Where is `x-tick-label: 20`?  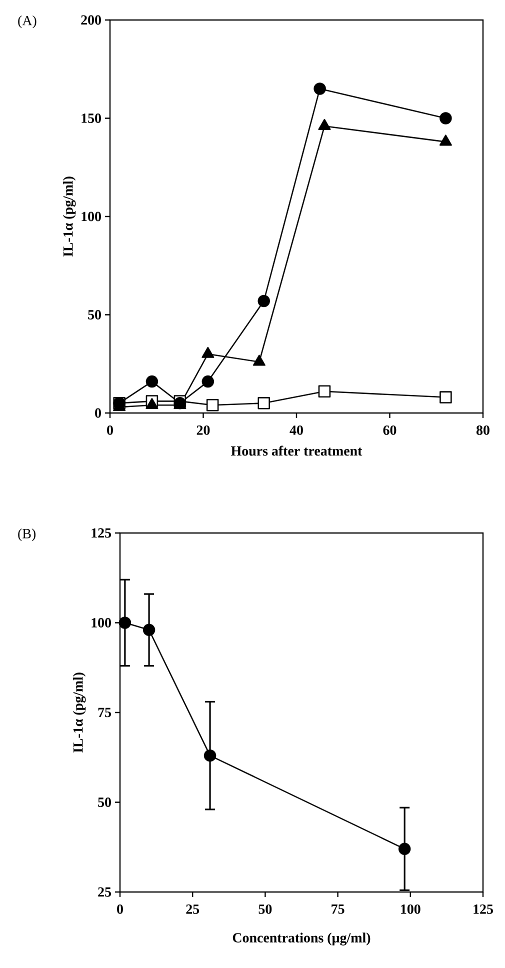
x-tick-label: 20 is located at coordinates (203, 430).